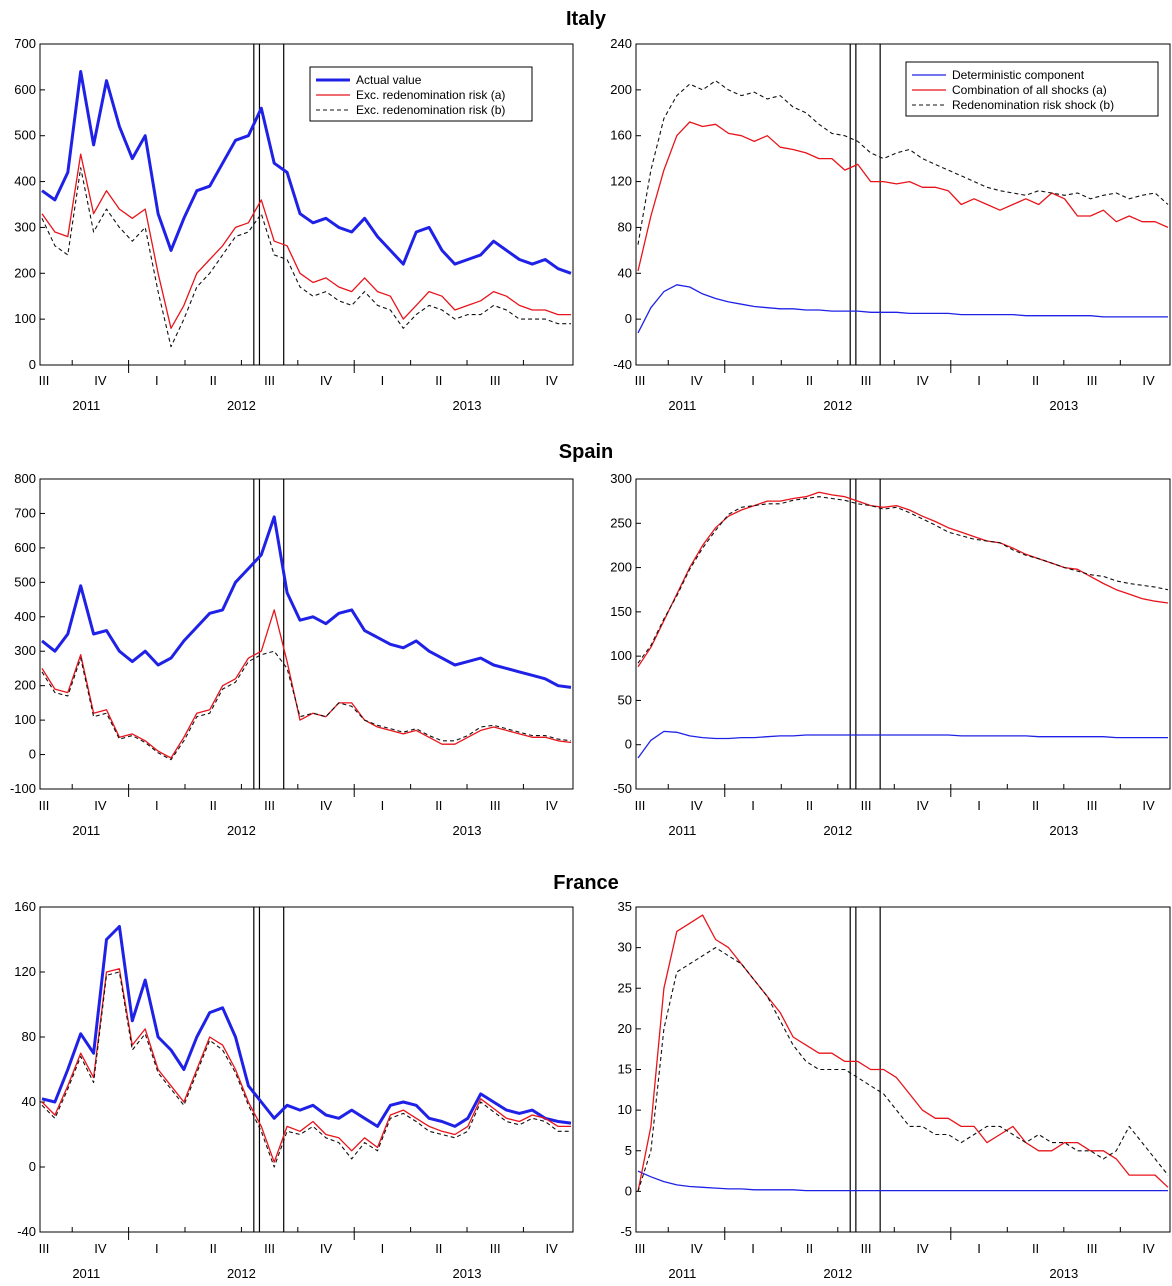  Describe the element at coordinates (25, 43) in the screenshot. I see `y-tick-label: 700` at that location.